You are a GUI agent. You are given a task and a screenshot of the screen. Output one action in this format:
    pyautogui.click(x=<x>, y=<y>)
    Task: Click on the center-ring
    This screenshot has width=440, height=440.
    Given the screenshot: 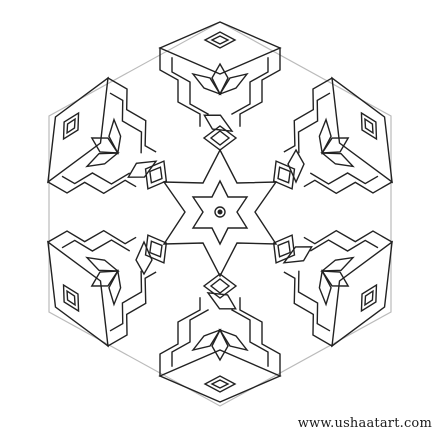 What is the action you would take?
    pyautogui.click(x=220, y=212)
    